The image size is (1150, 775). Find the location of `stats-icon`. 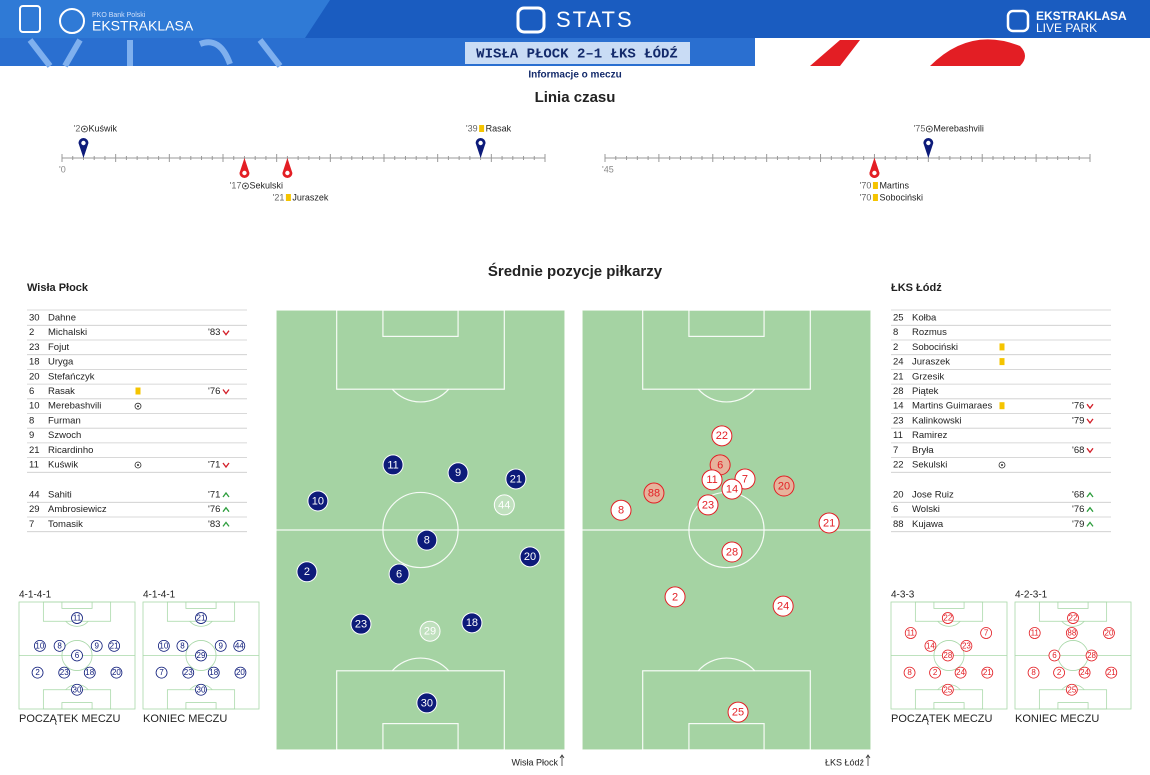

stats-icon is located at coordinates (531, 20).